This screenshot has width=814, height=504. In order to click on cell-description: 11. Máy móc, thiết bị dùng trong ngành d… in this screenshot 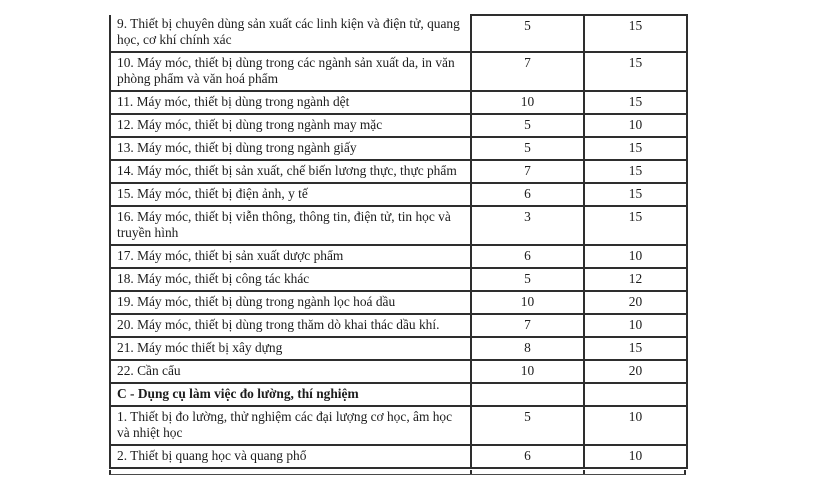, I will do `click(290, 102)`.